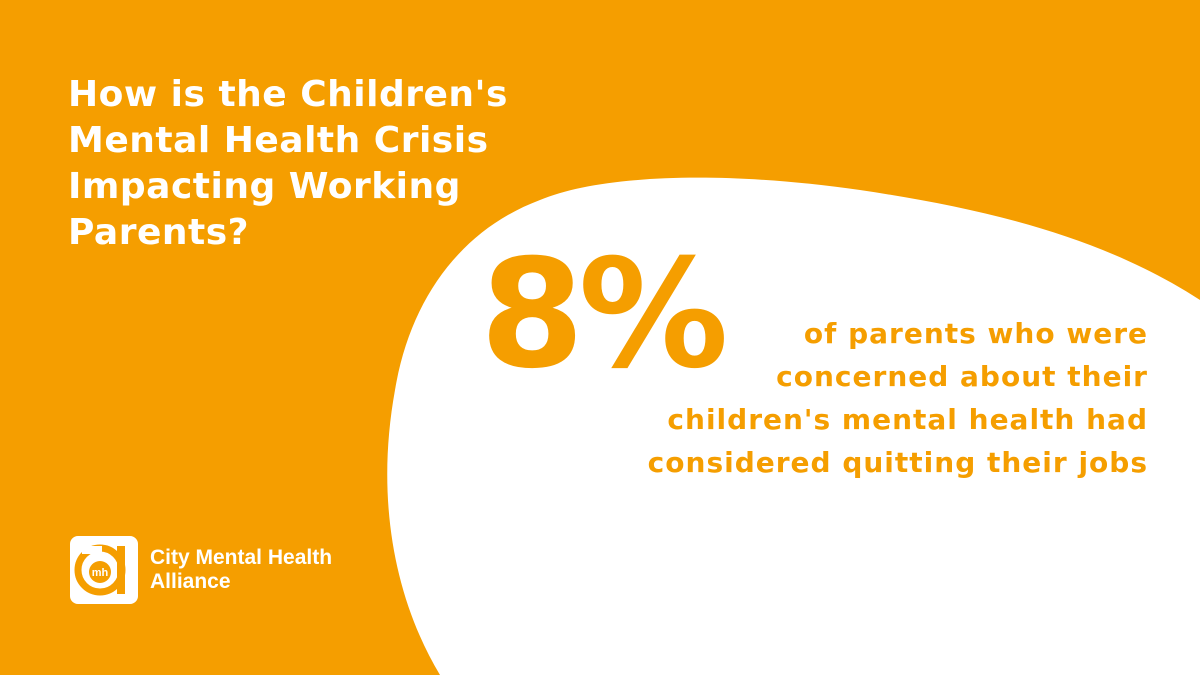  I want to click on brand-name-line: Alliance, so click(190, 581).